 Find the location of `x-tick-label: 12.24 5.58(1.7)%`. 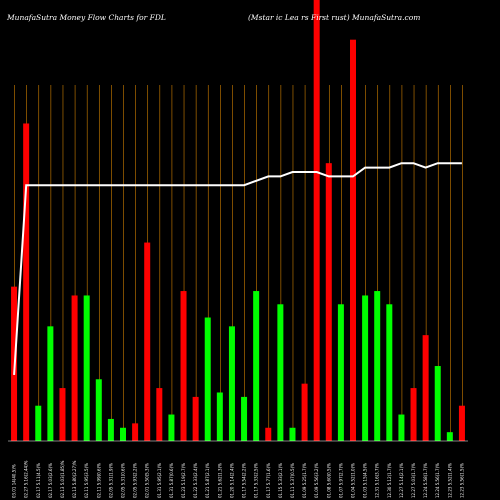

x-tick-label: 12.24 5.58(1.7)% is located at coordinates (425, 480).